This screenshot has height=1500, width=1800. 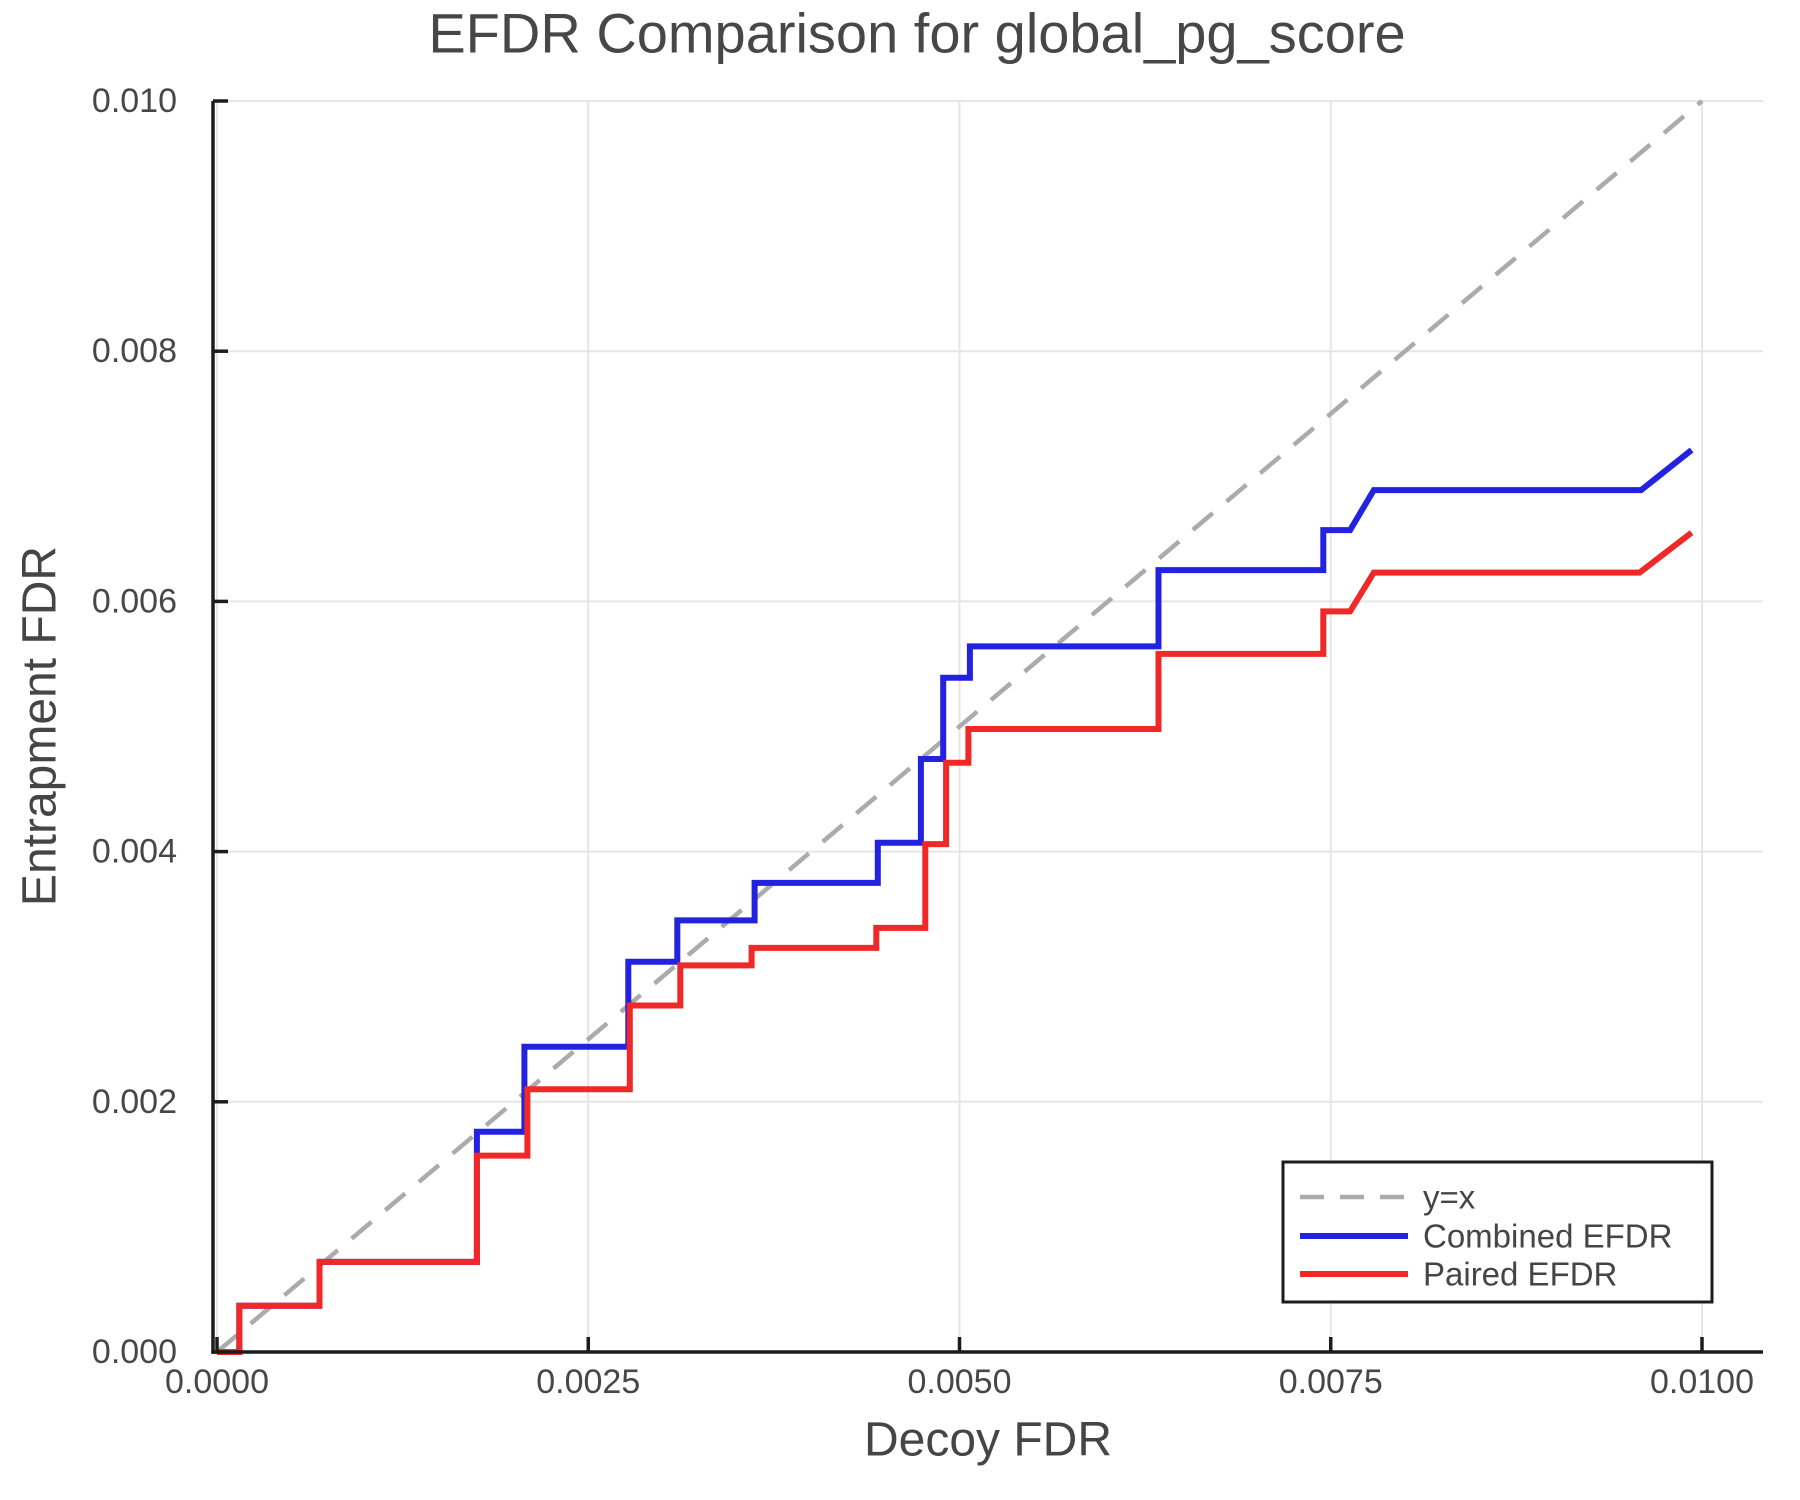 I want to click on chart-title: EFDR Comparison for global_pg_score, so click(x=916, y=33).